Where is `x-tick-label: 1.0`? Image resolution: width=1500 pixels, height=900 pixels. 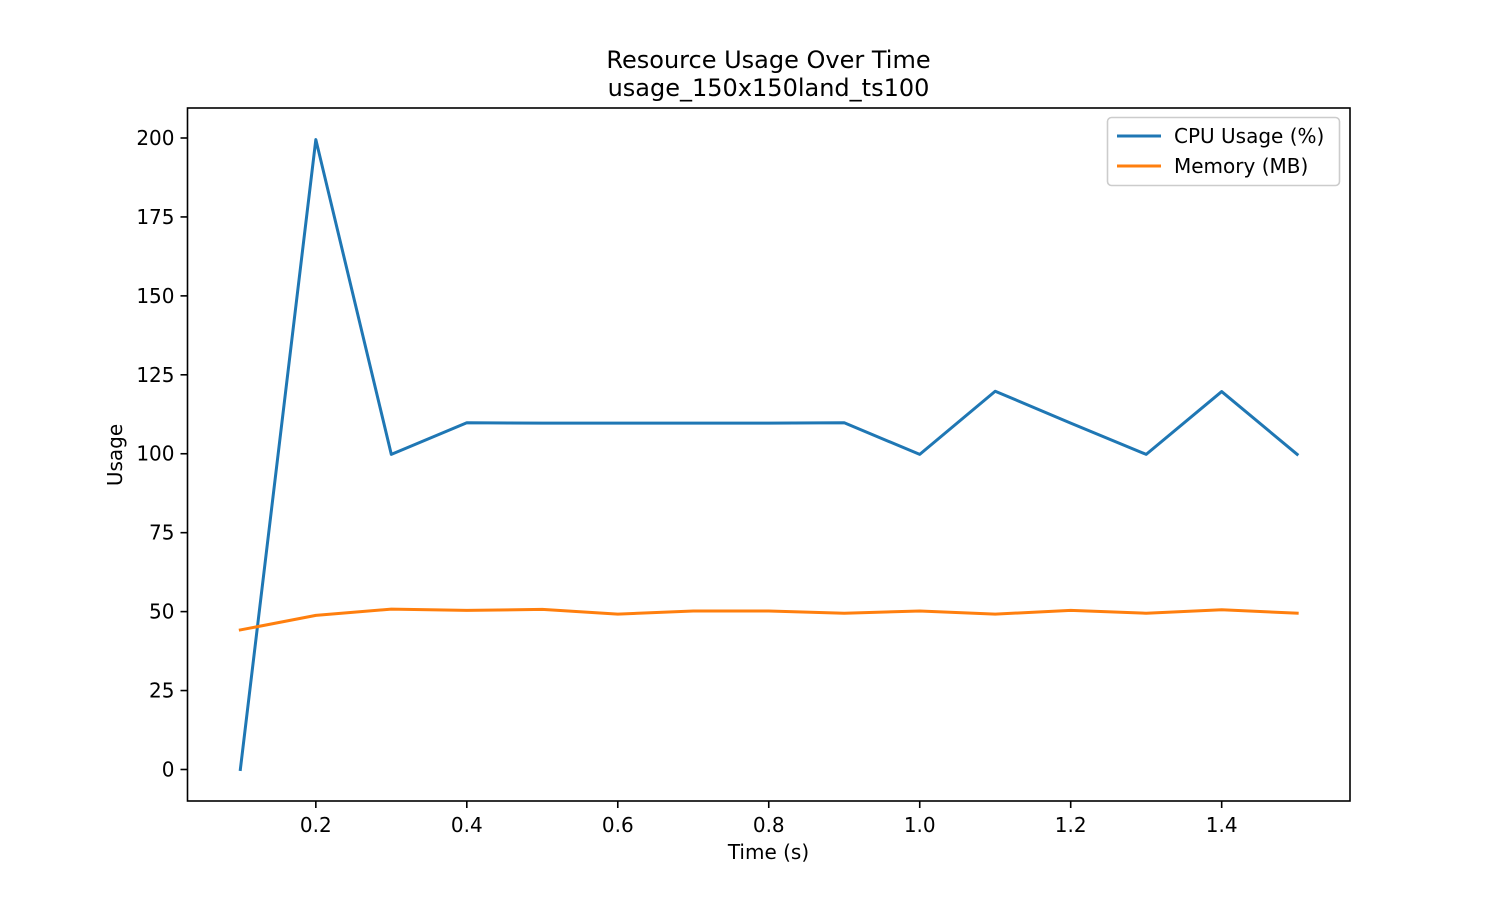
x-tick-label: 1.0 is located at coordinates (920, 825).